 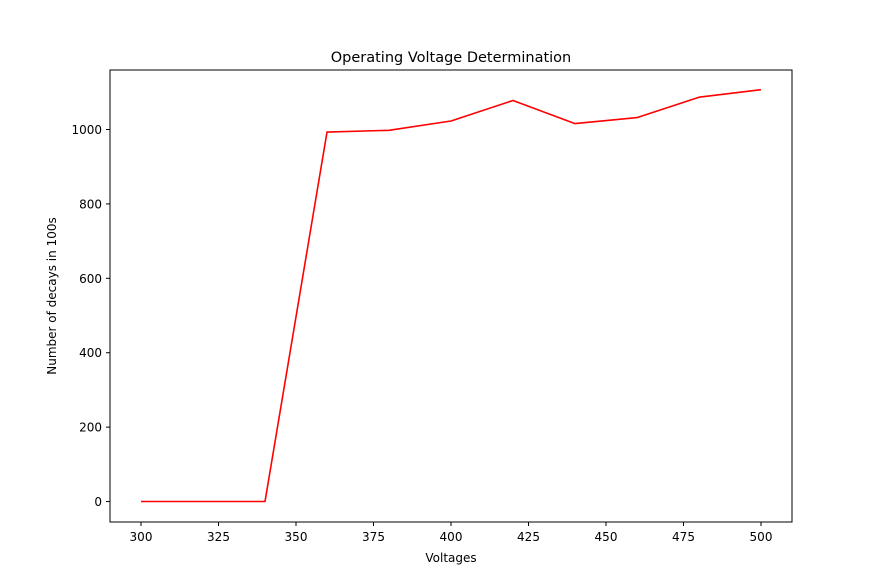 I want to click on y-axis-label: Number of decays in 100s, so click(x=52, y=295).